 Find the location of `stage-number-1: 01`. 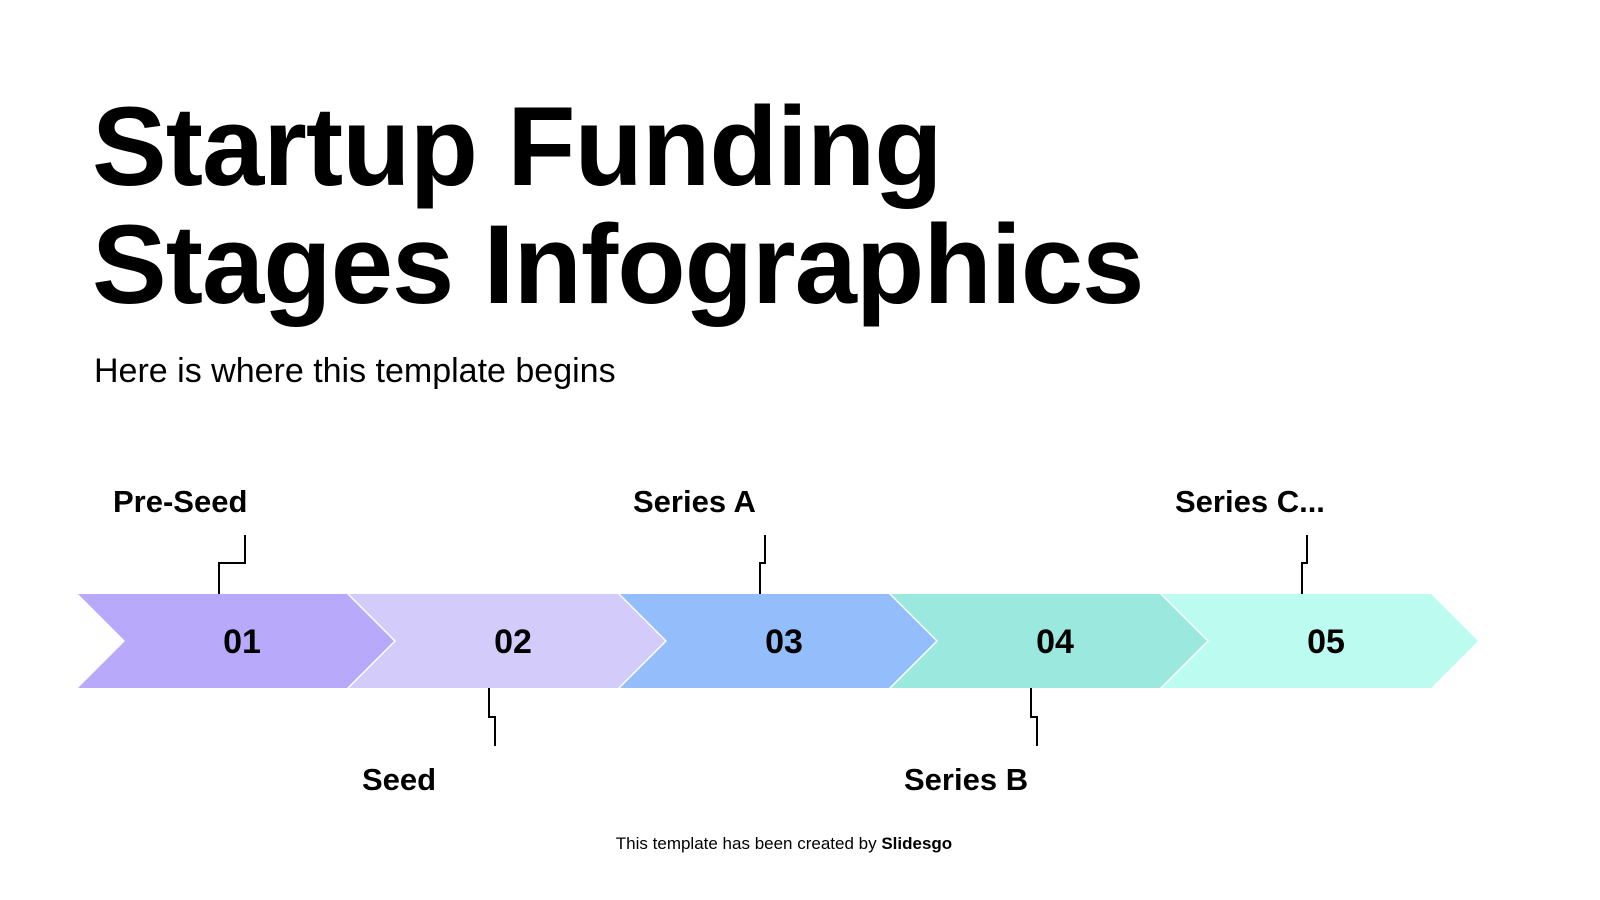

stage-number-1: 01 is located at coordinates (242, 642).